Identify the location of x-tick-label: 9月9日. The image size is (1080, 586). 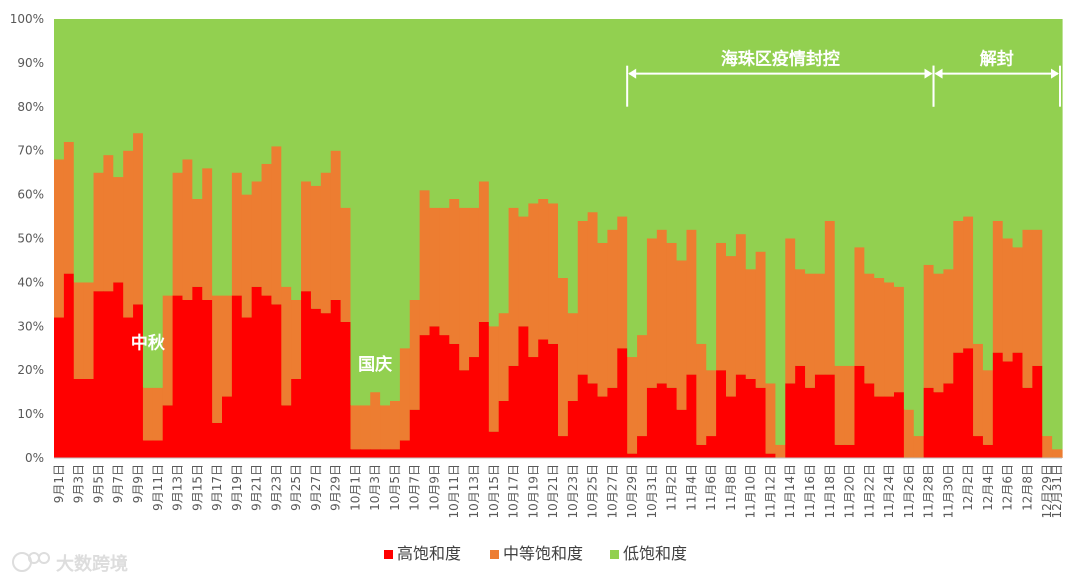
(138, 483).